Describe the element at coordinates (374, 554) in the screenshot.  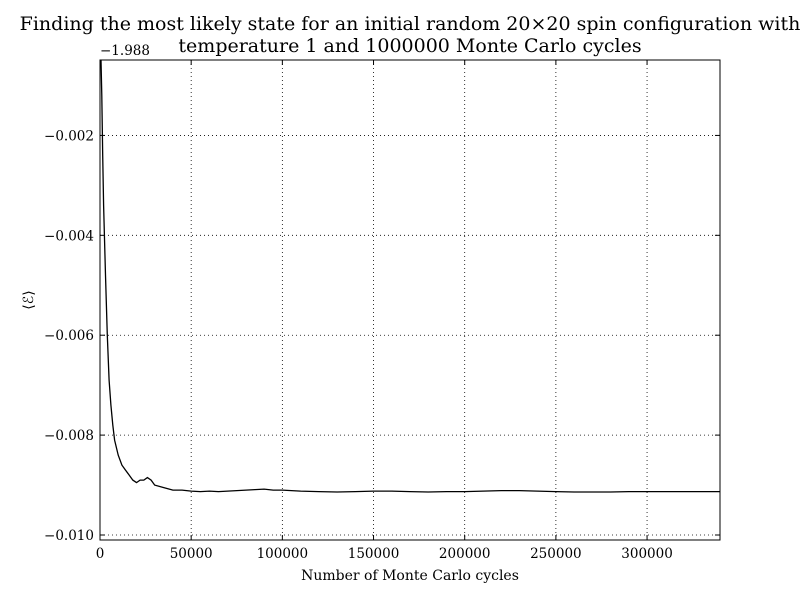
I see `x-tick-label: 150000` at that location.